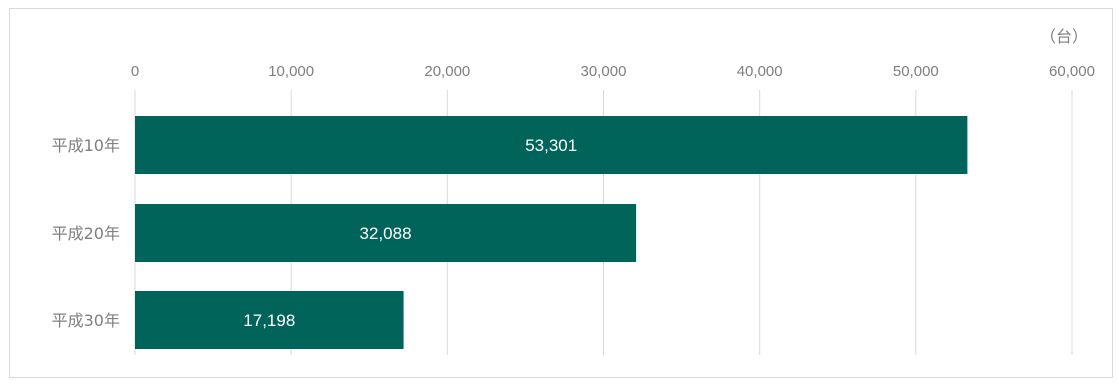 This screenshot has width=1119, height=385. Describe the element at coordinates (135, 71) in the screenshot. I see `x-tick-label: 0` at that location.